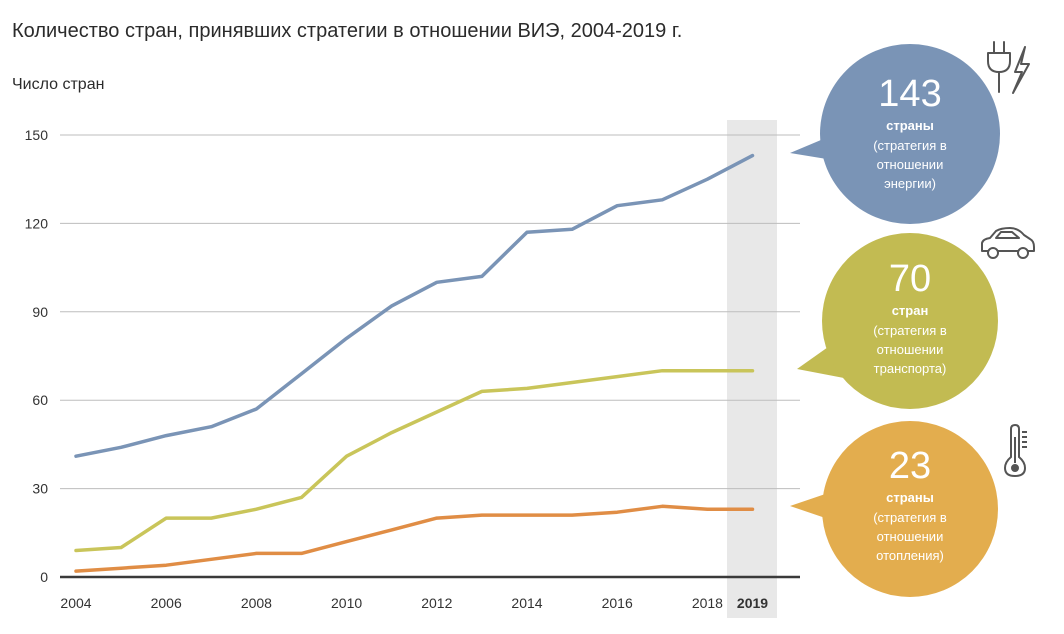  Describe the element at coordinates (910, 279) in the screenshot. I see `callout-number: 70` at that location.